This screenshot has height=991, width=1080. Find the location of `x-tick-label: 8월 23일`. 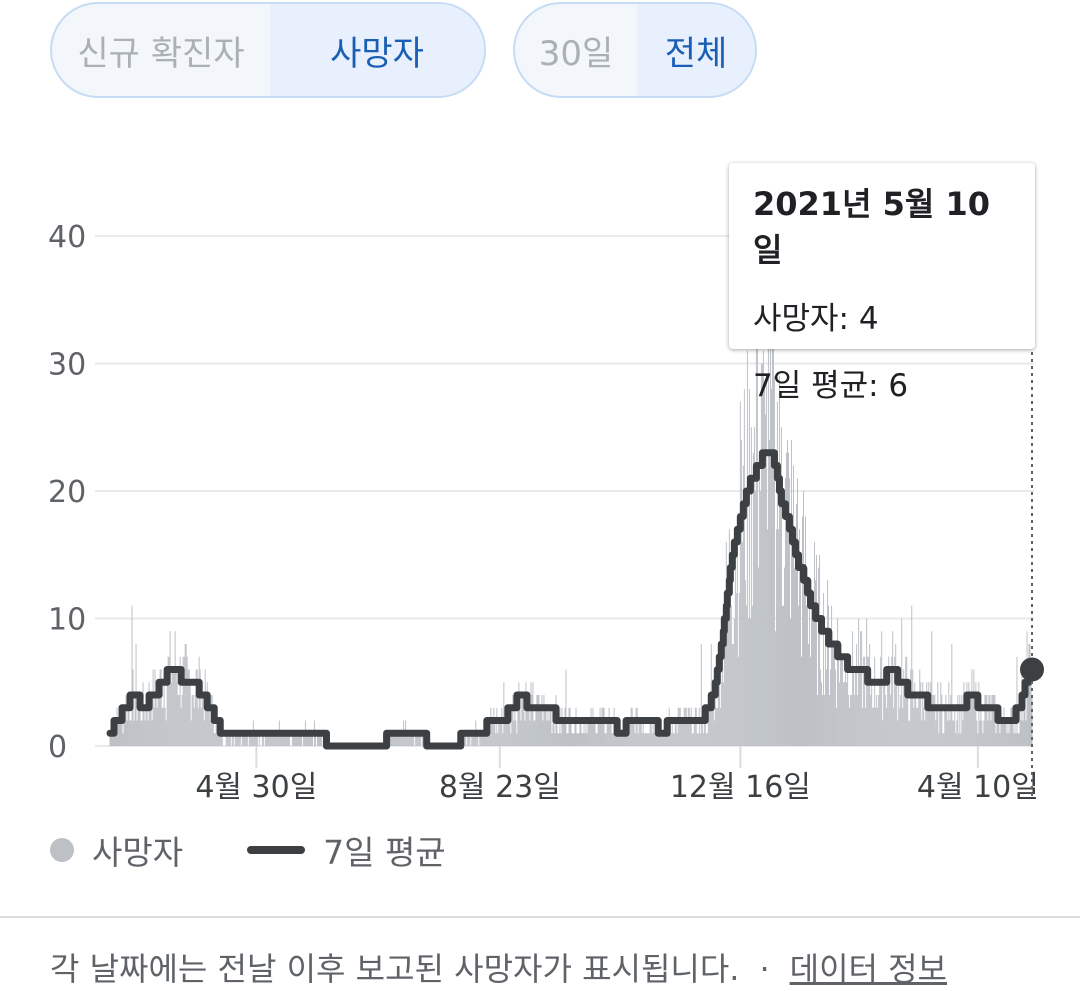

x-tick-label: 8월 23일 is located at coordinates (500, 787).